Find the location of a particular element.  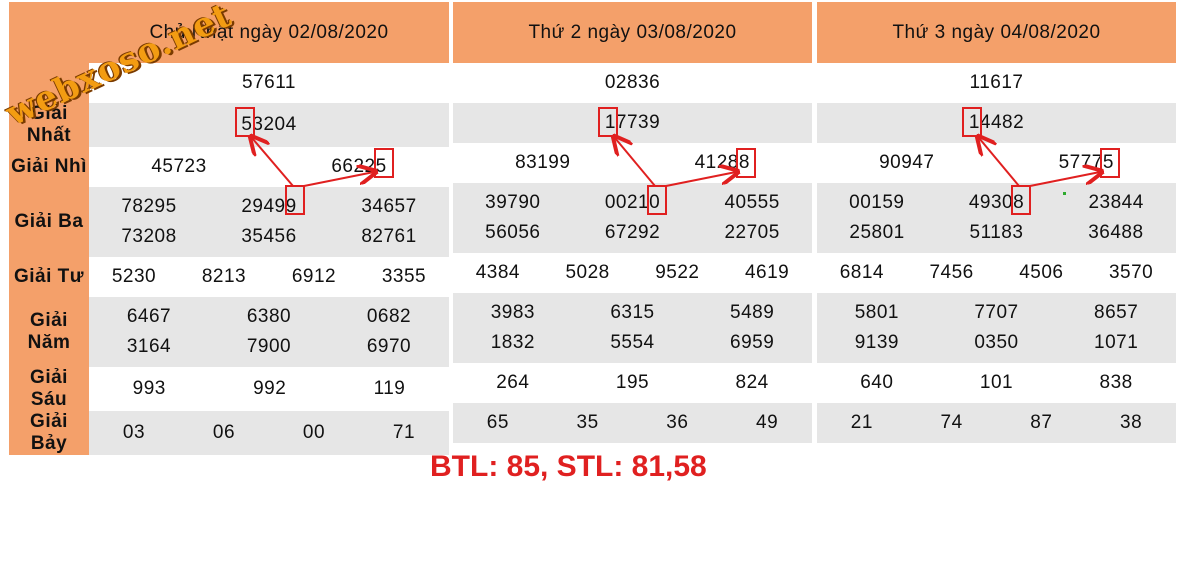

day-1-bay-4: 71 is located at coordinates (404, 432).